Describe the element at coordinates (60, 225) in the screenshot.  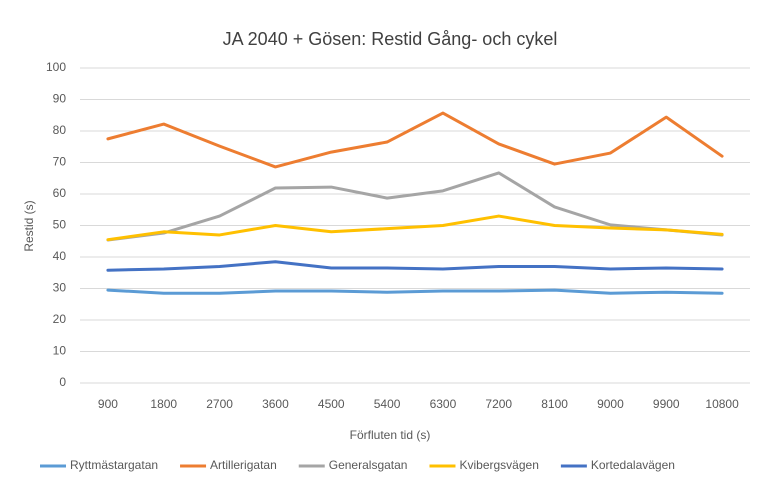
I see `y-tick-label: 50` at that location.